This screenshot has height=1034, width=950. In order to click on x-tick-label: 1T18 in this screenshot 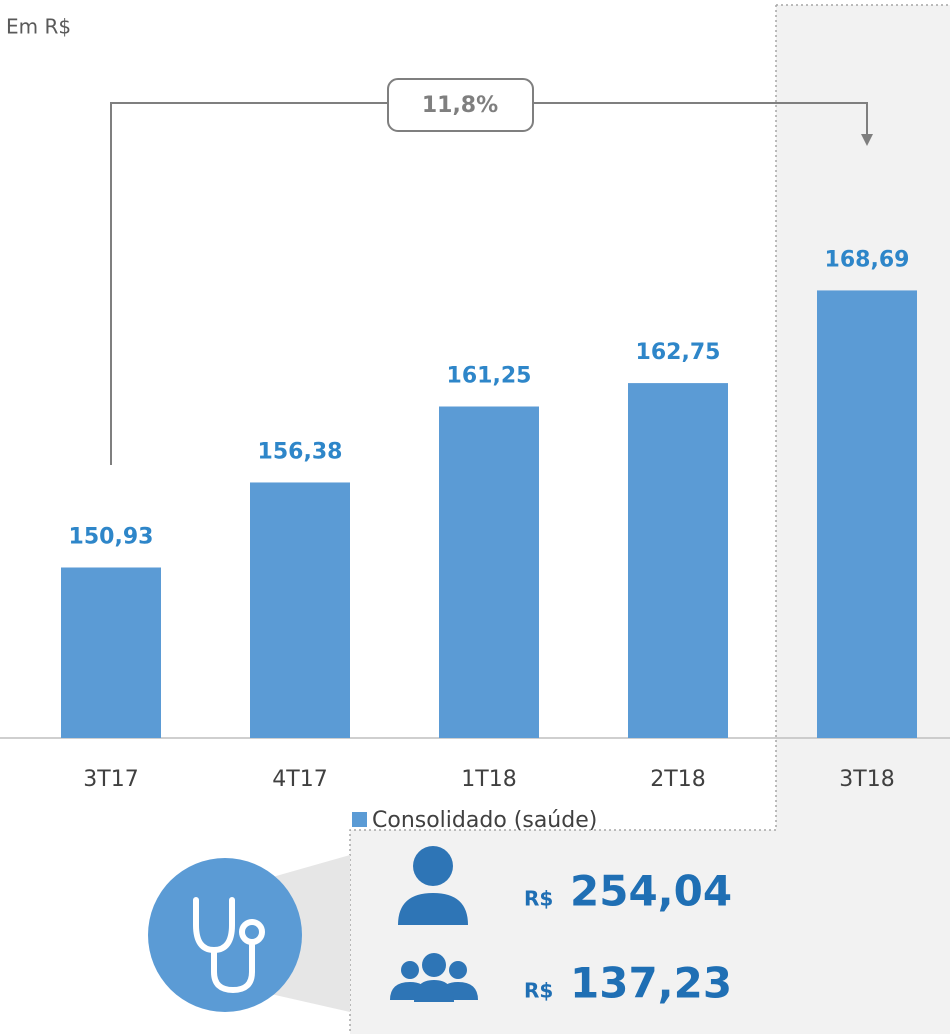, I will do `click(488, 779)`.